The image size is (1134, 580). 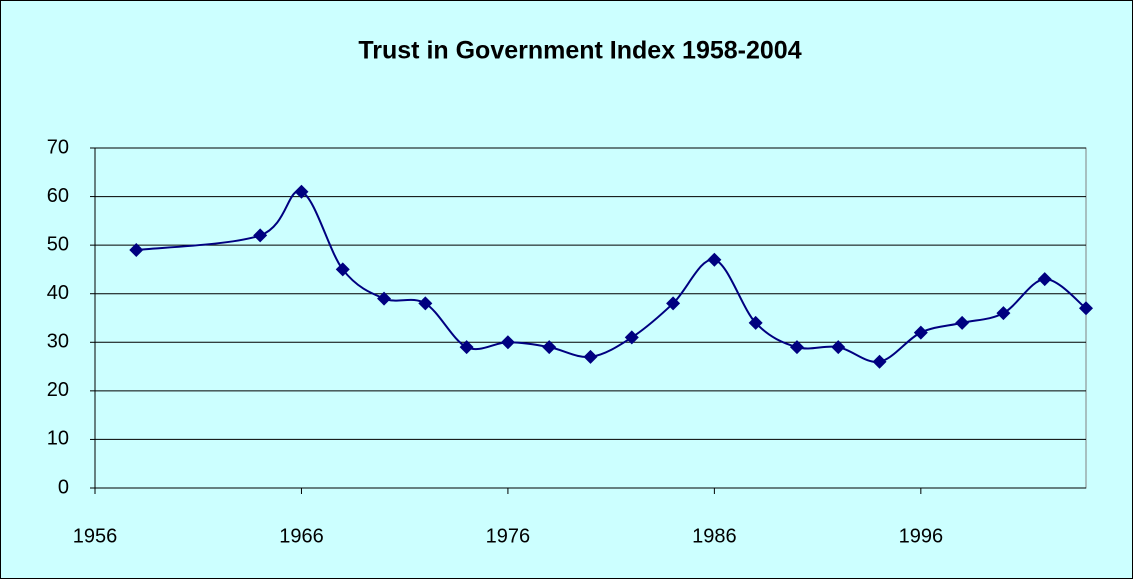 I want to click on y-tick-label: 40, so click(x=58, y=293).